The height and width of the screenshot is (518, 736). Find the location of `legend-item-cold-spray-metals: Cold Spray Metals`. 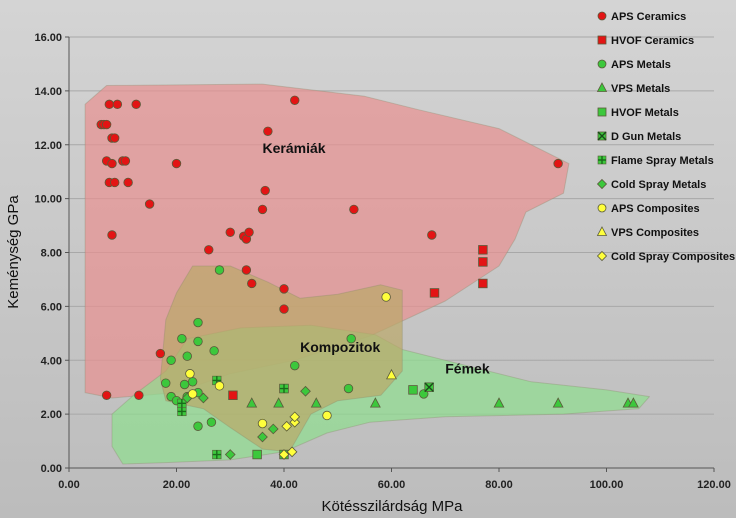

legend-item-cold-spray-metals: Cold Spray Metals is located at coordinates (651, 184).